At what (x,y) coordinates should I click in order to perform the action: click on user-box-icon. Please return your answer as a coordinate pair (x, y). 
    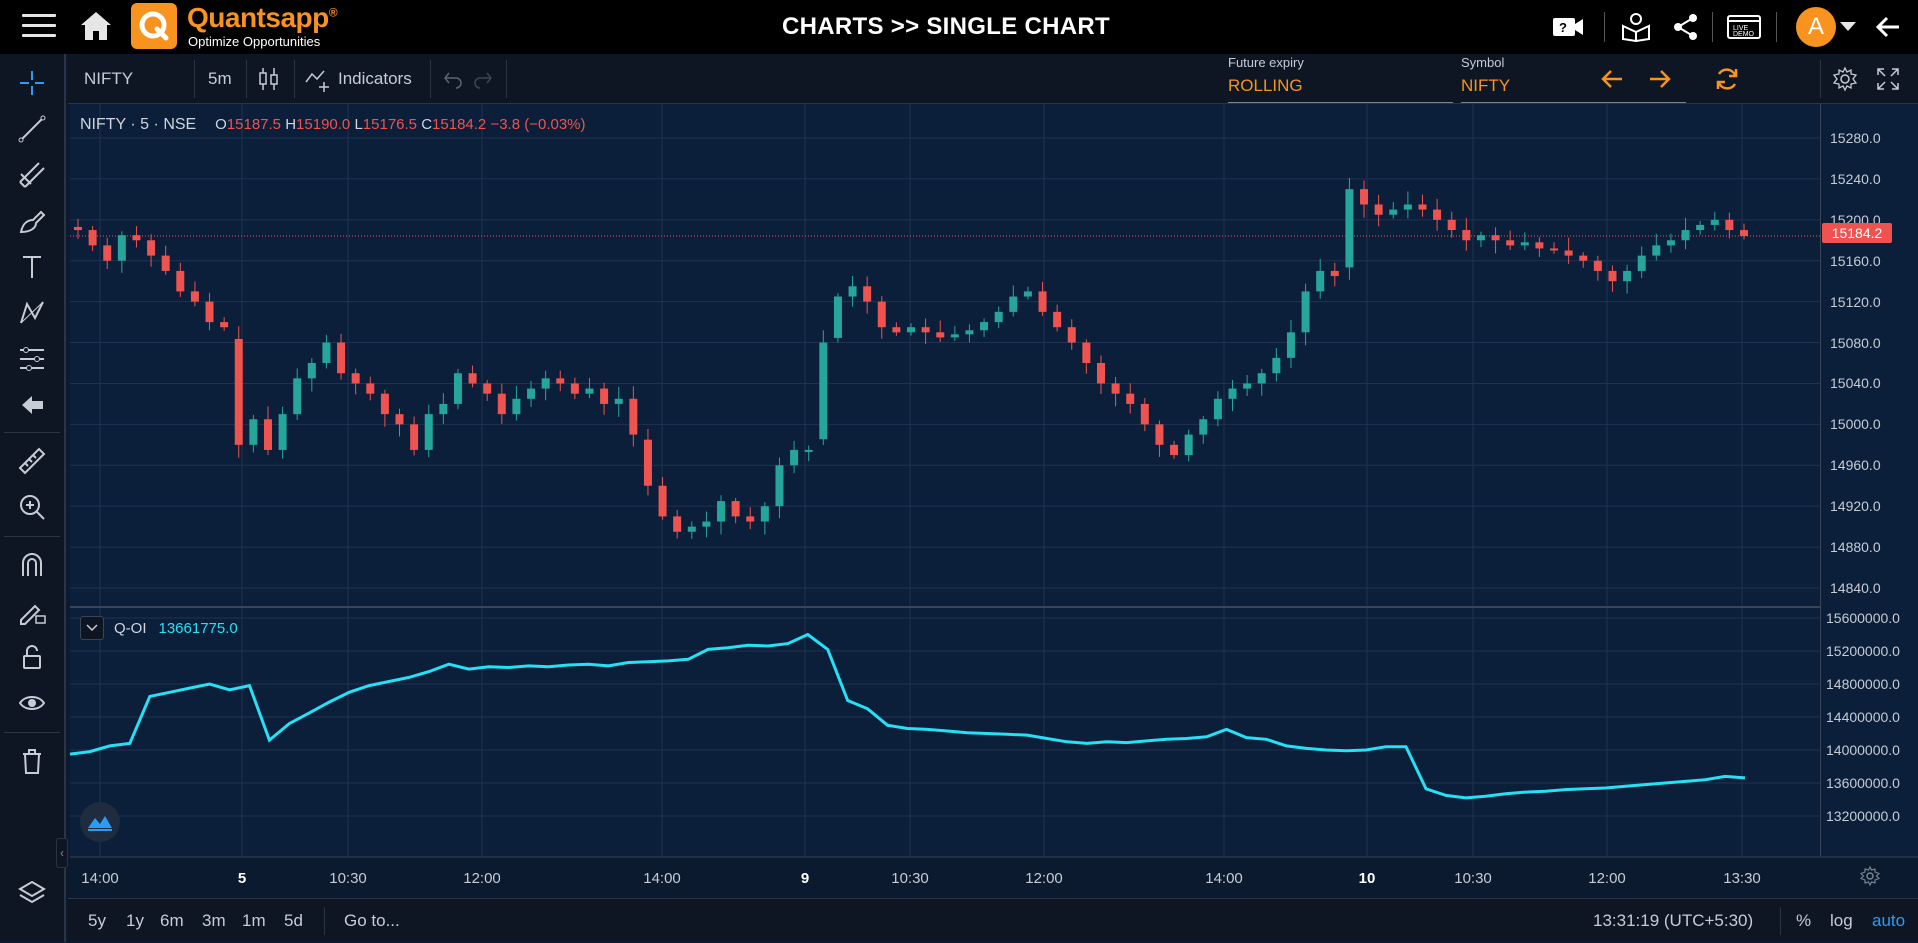
    Looking at the image, I should click on (1636, 27).